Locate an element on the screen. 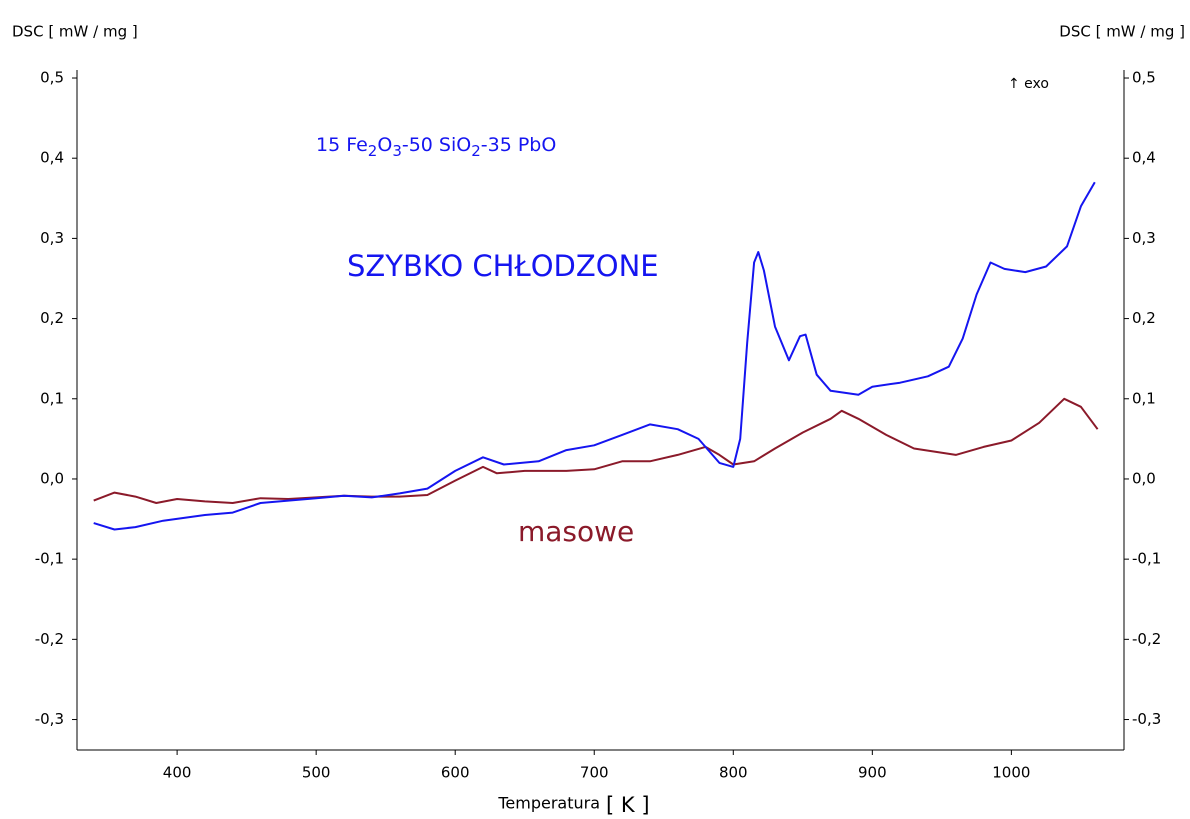  y-tick-label: 0,5 is located at coordinates (52, 78).